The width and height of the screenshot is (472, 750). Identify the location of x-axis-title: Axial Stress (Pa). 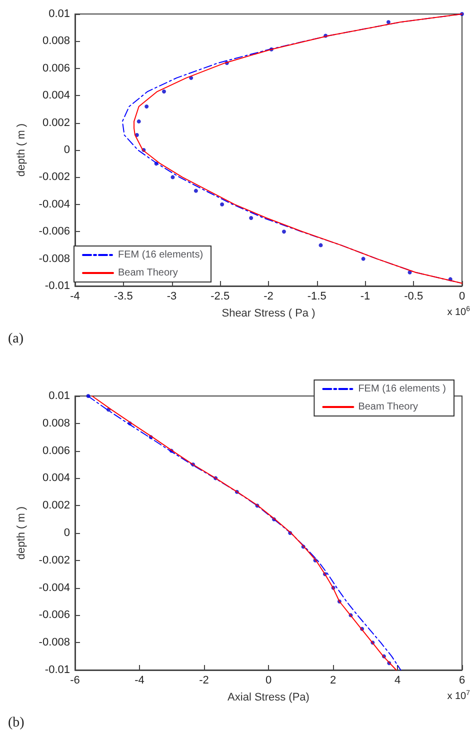
(269, 698).